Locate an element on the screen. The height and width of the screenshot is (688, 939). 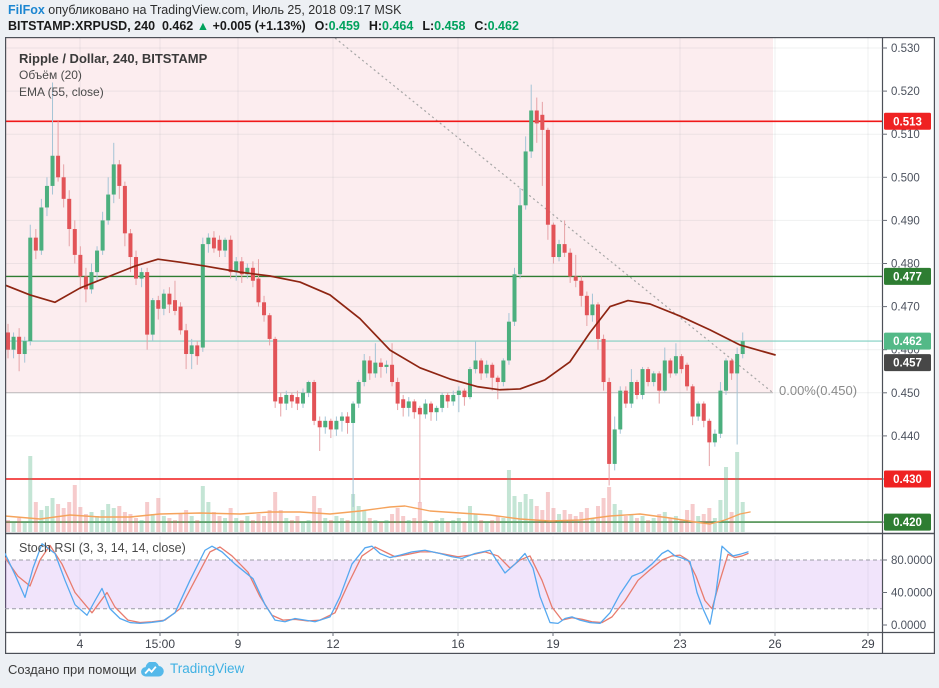
high-label: H: is located at coordinates (375, 26).